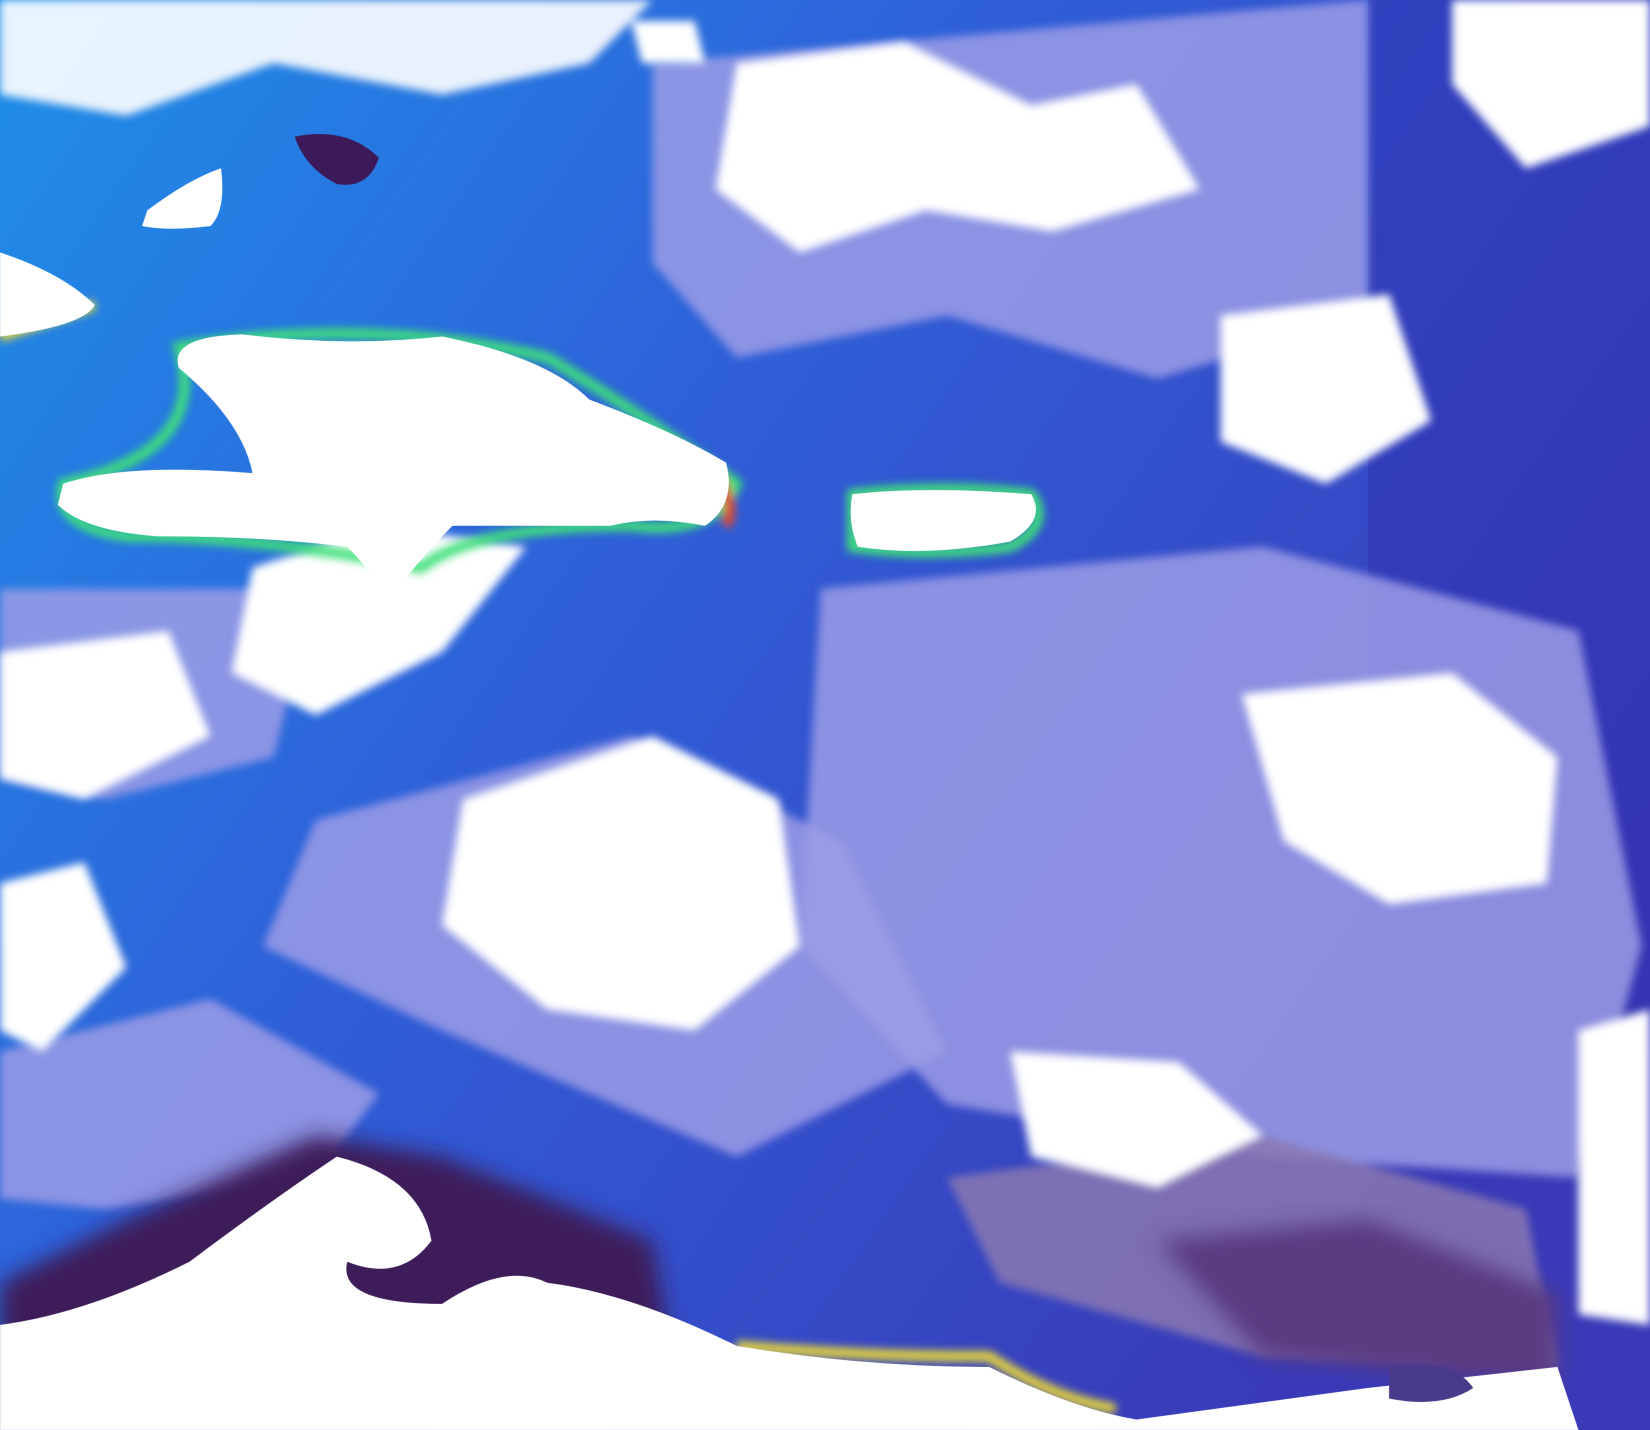 This screenshot has height=1430, width=1650. I want to click on island-puerto-rico, so click(943, 520).